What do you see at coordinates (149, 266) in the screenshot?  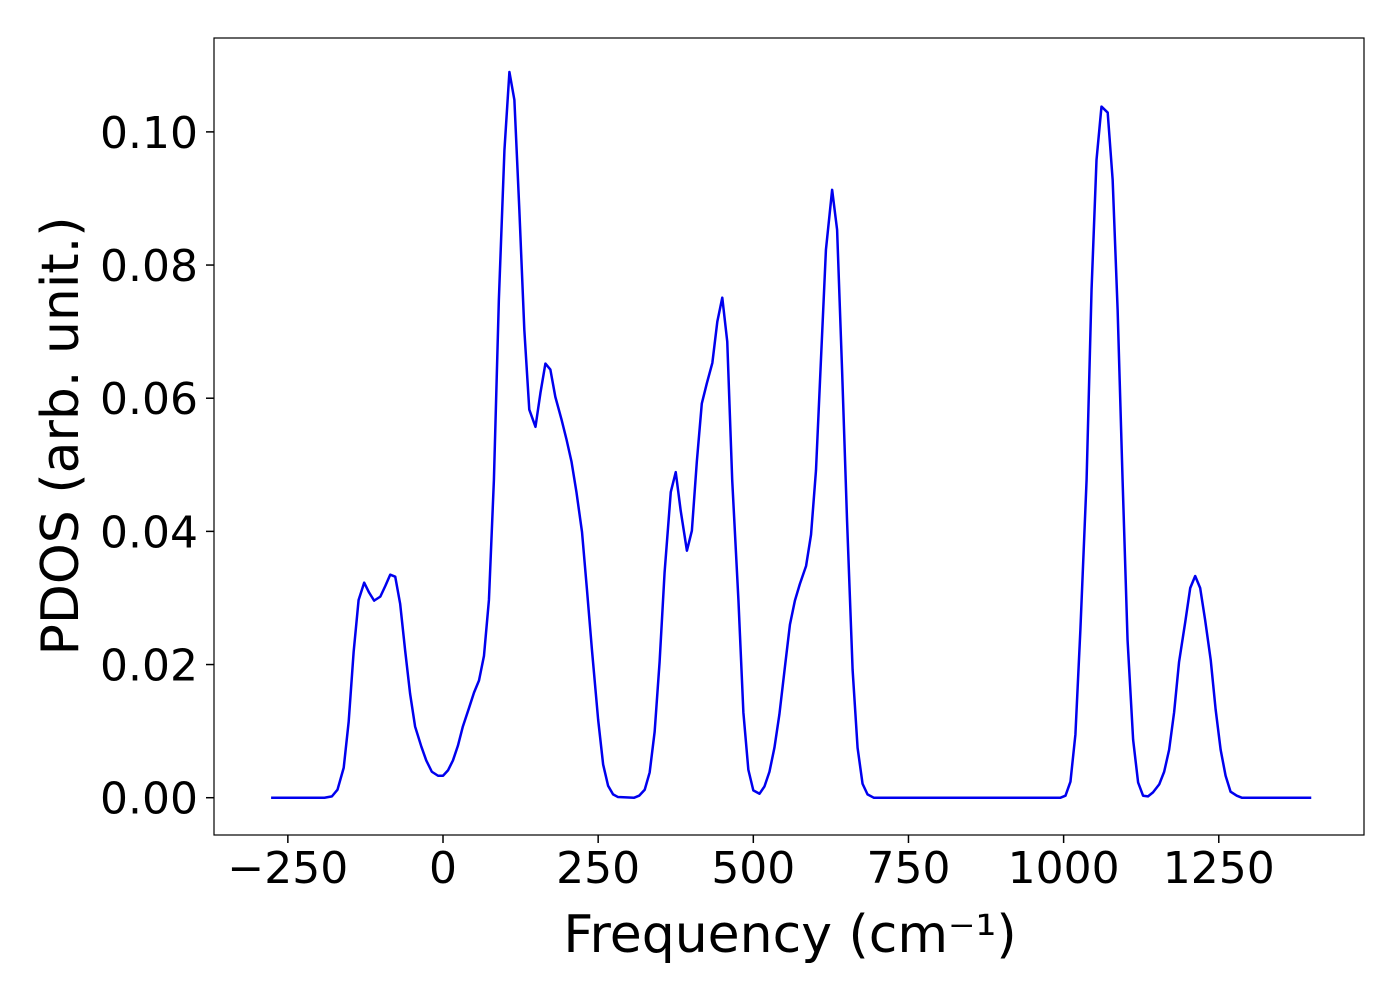 I see `y-tick-label: 0.08` at bounding box center [149, 266].